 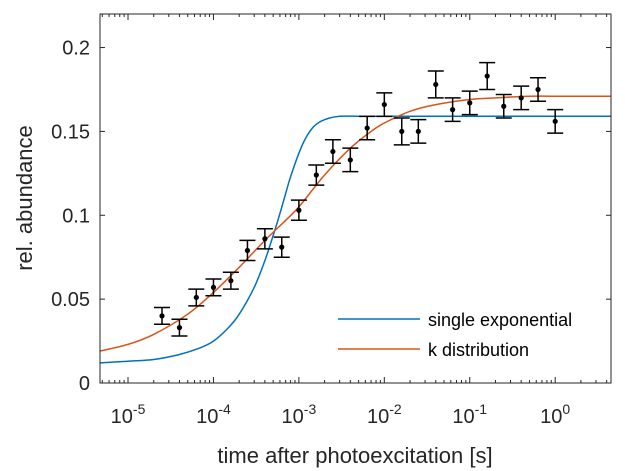 I want to click on x-tick-label-exponent: -2, so click(x=395, y=409).